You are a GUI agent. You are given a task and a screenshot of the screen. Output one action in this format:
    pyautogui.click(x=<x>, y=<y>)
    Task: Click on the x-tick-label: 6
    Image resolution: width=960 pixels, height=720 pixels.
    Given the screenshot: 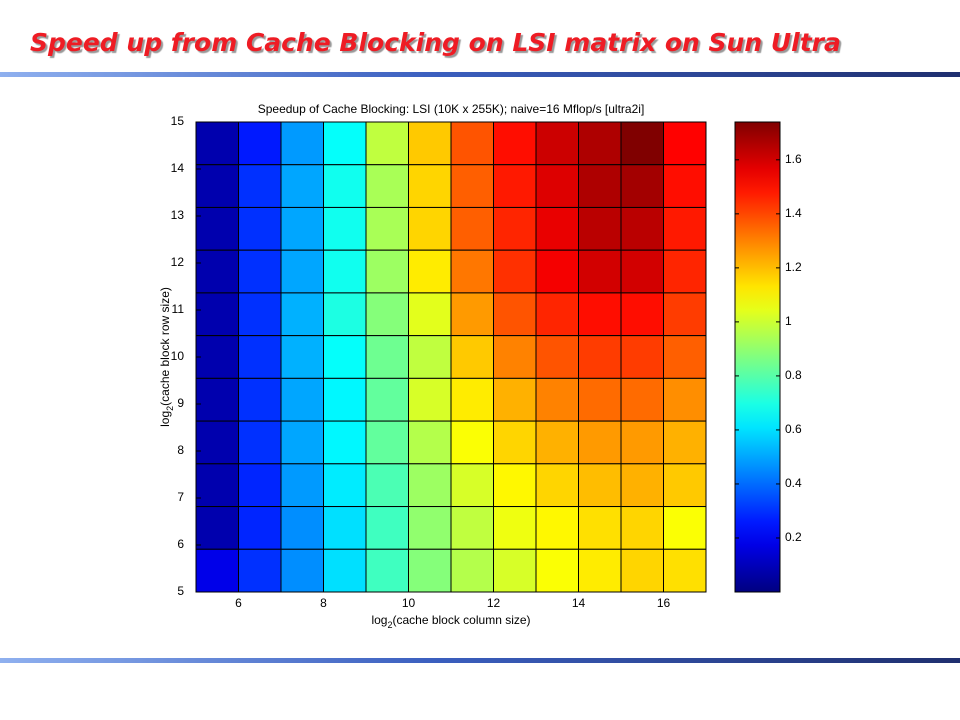 What is the action you would take?
    pyautogui.click(x=238, y=603)
    